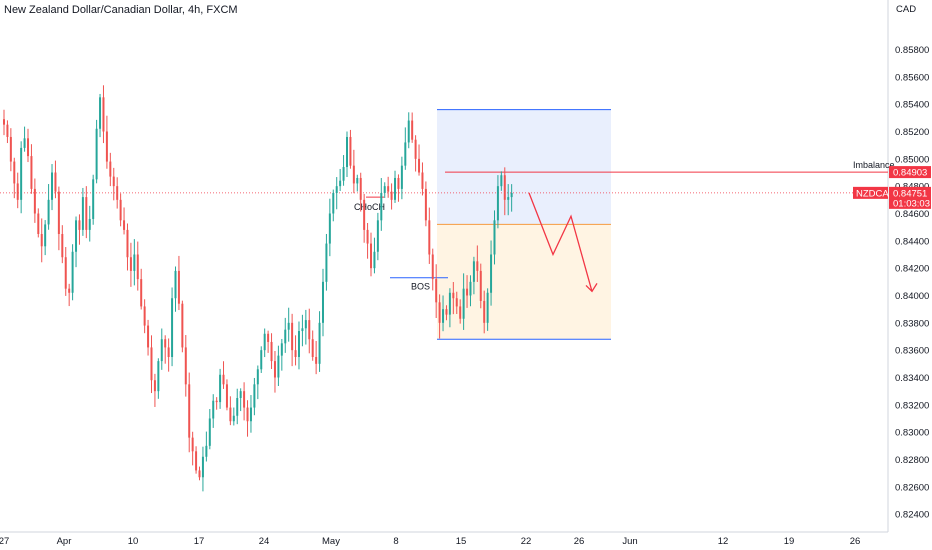  What do you see at coordinates (912, 214) in the screenshot?
I see `y-tick-label: 0.84600` at bounding box center [912, 214].